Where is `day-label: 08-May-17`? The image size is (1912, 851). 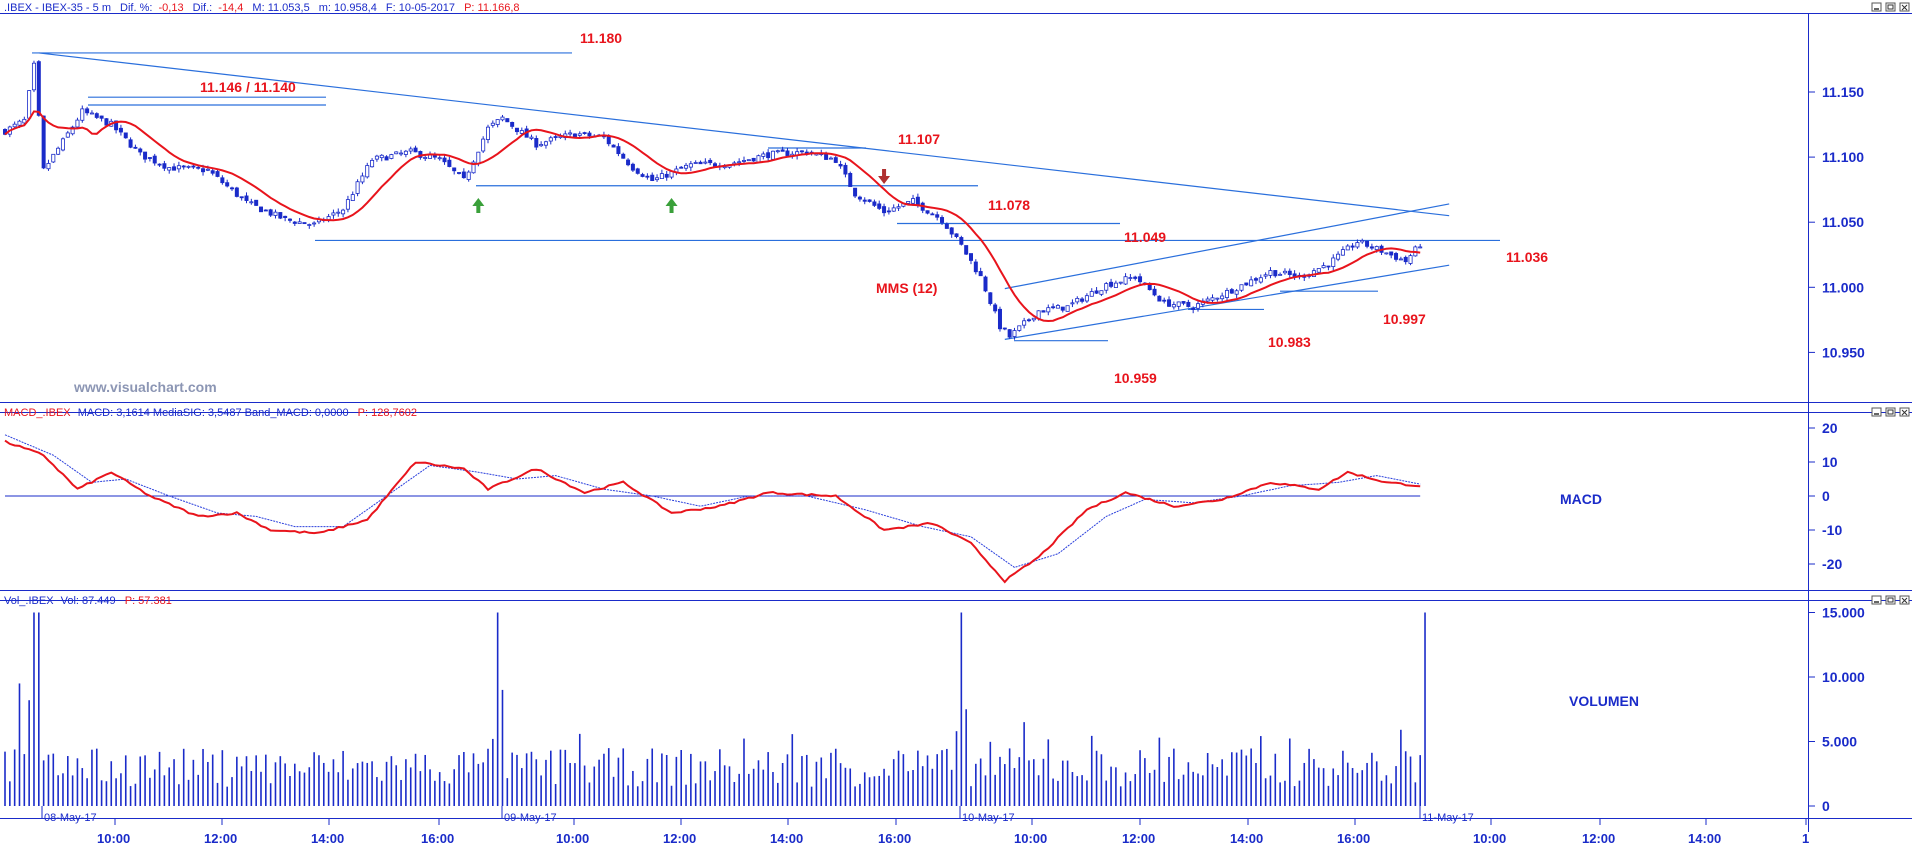 day-label: 08-May-17 is located at coordinates (70, 818).